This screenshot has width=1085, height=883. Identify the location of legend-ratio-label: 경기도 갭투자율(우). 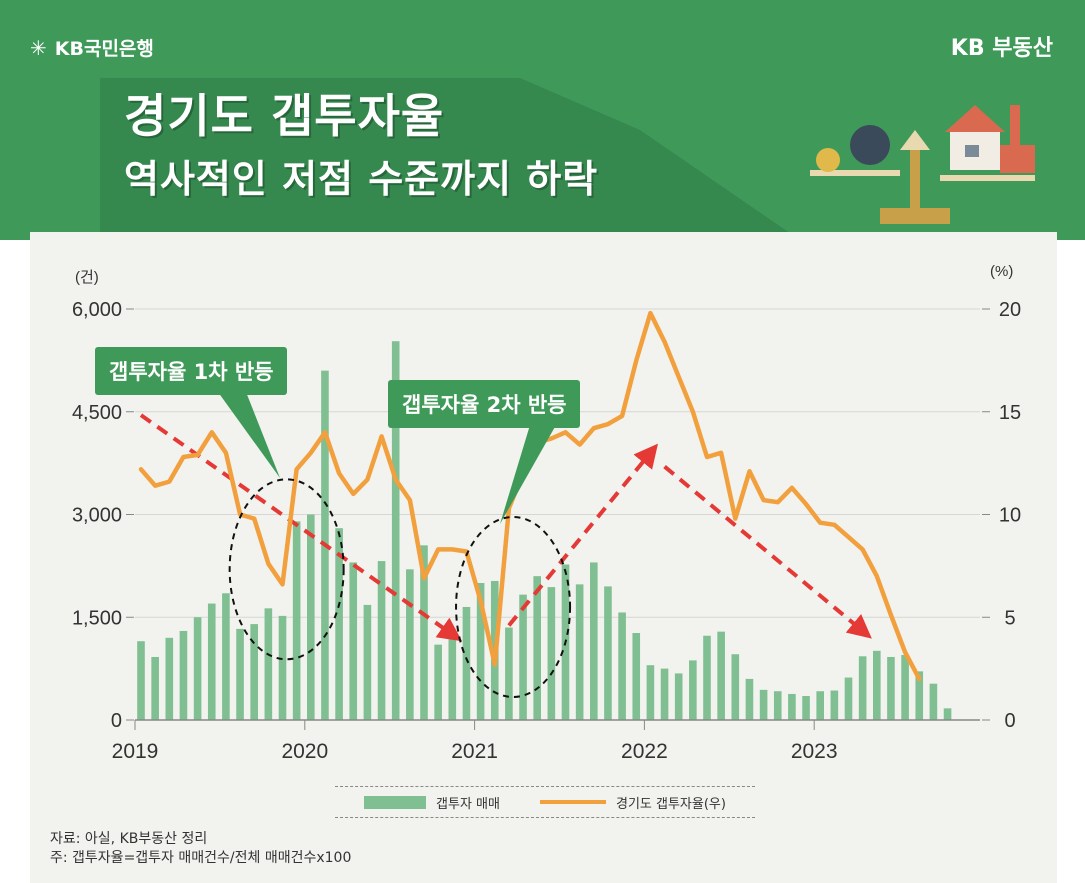
(670, 804).